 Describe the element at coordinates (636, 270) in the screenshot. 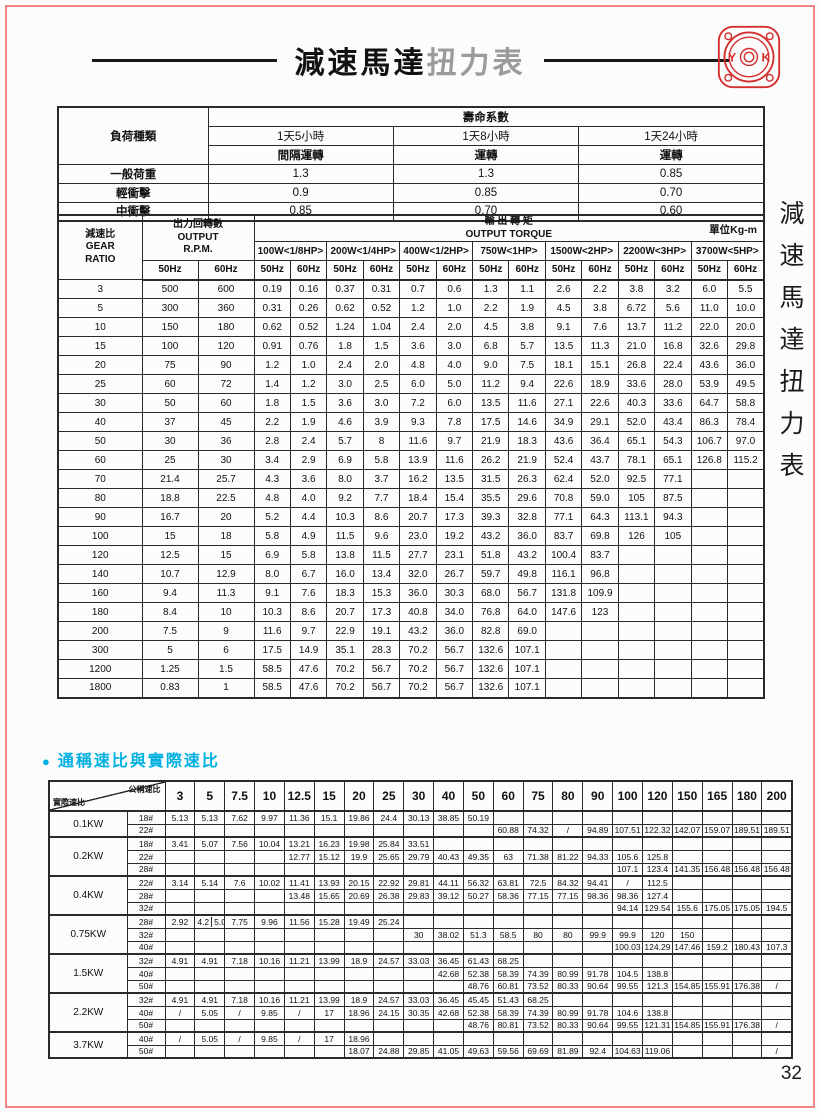

I see `hz-header: 50Hz` at that location.